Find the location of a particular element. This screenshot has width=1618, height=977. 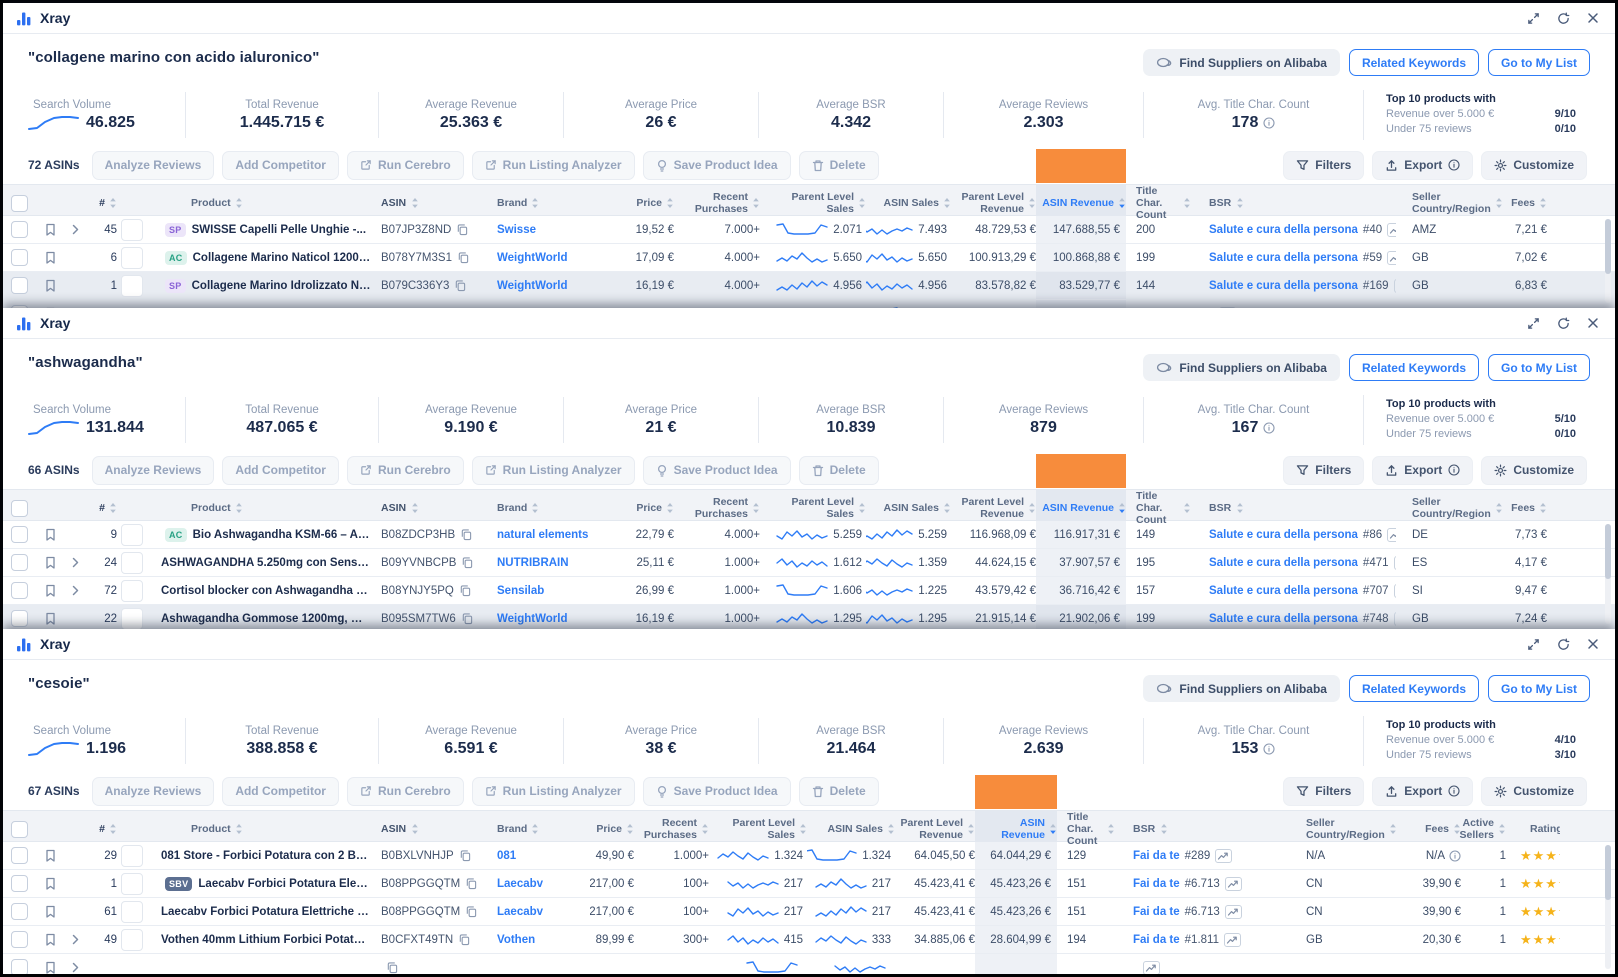

column-header-asin-sales: ASIN Sales is located at coordinates (908, 203).